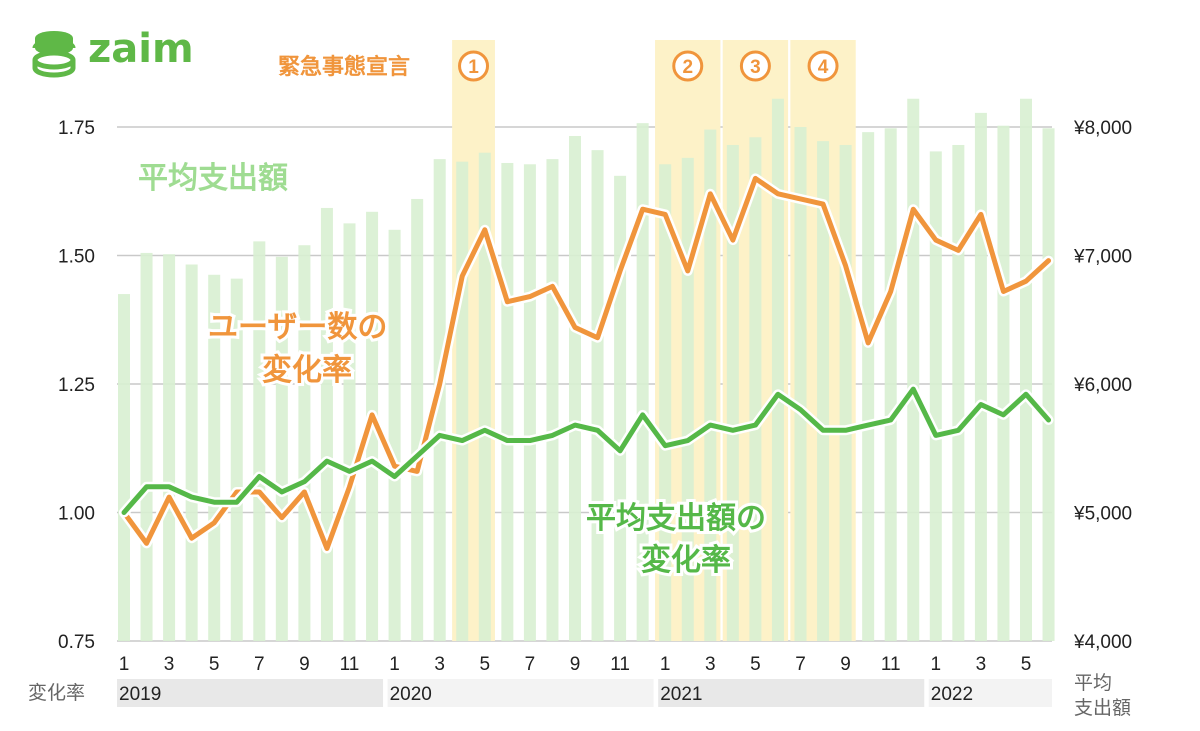  I want to click on left-tick-label: 1.25, so click(76, 385).